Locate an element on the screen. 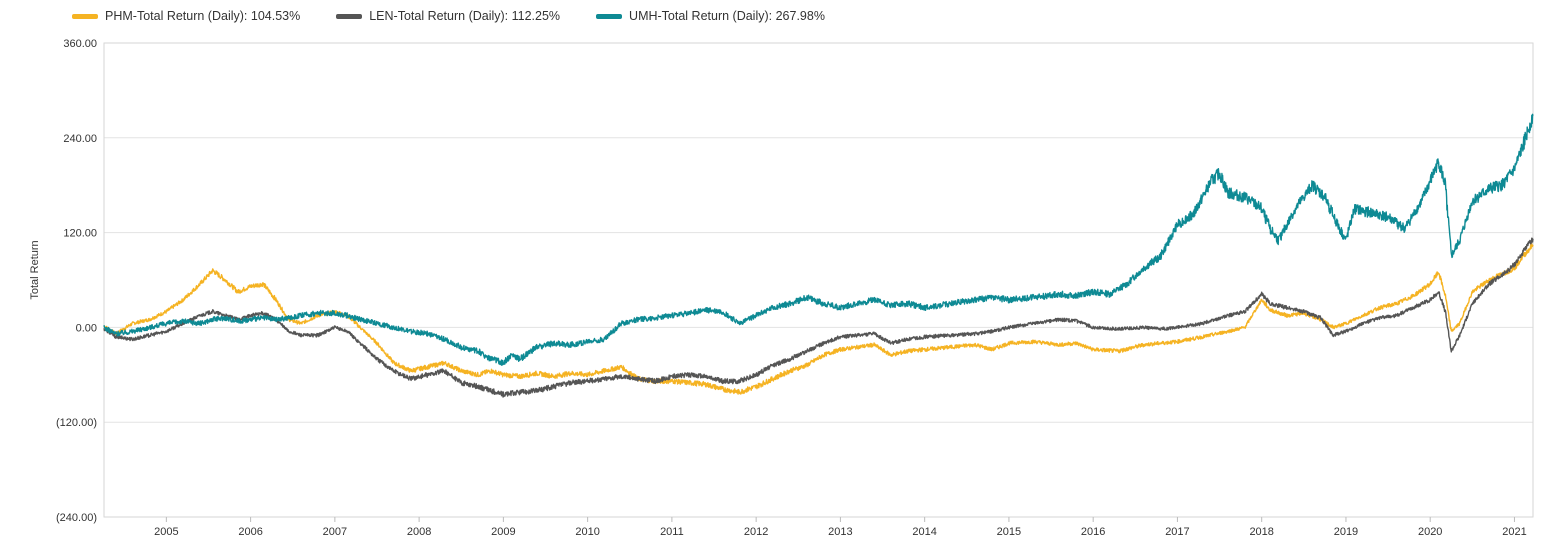 The image size is (1550, 547). x-tick-label: 2010 is located at coordinates (587, 532).